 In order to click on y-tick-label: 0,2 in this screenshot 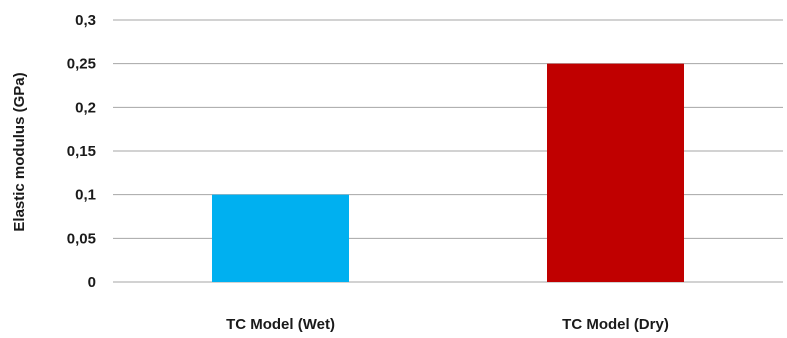, I will do `click(85, 107)`.